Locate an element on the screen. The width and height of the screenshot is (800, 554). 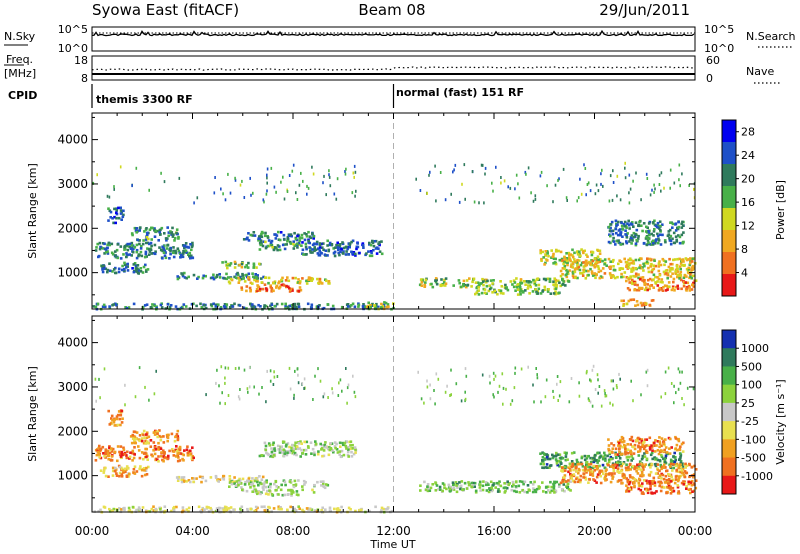
colorbar-tick-label: -500 is located at coordinates (753, 458).